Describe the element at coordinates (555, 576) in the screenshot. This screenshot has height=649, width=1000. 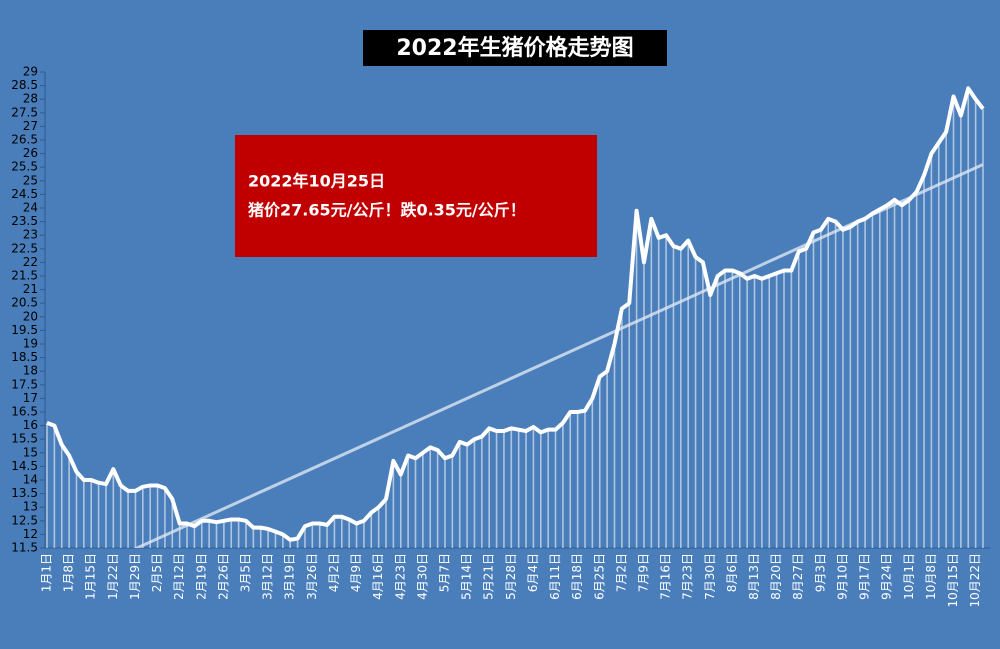
I see `x-tick-label: 6月11日` at that location.